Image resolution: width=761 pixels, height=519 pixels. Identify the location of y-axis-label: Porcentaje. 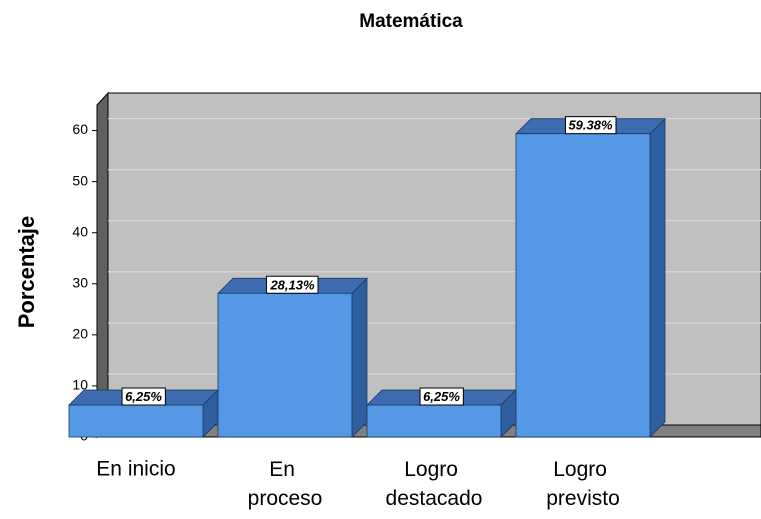
(26, 272).